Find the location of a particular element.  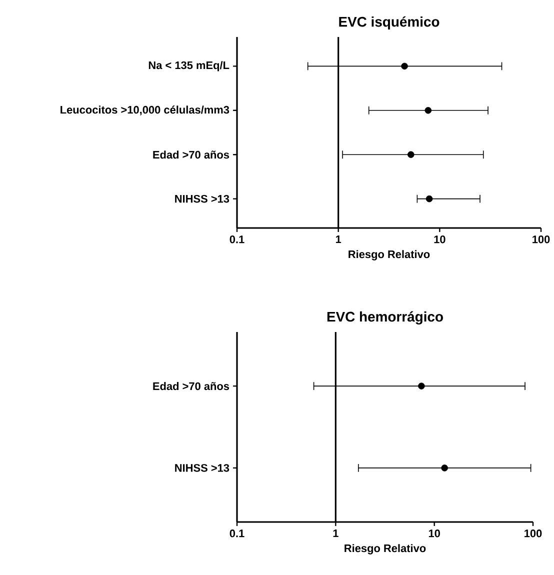

chart-title: EVC isquémico is located at coordinates (389, 23).